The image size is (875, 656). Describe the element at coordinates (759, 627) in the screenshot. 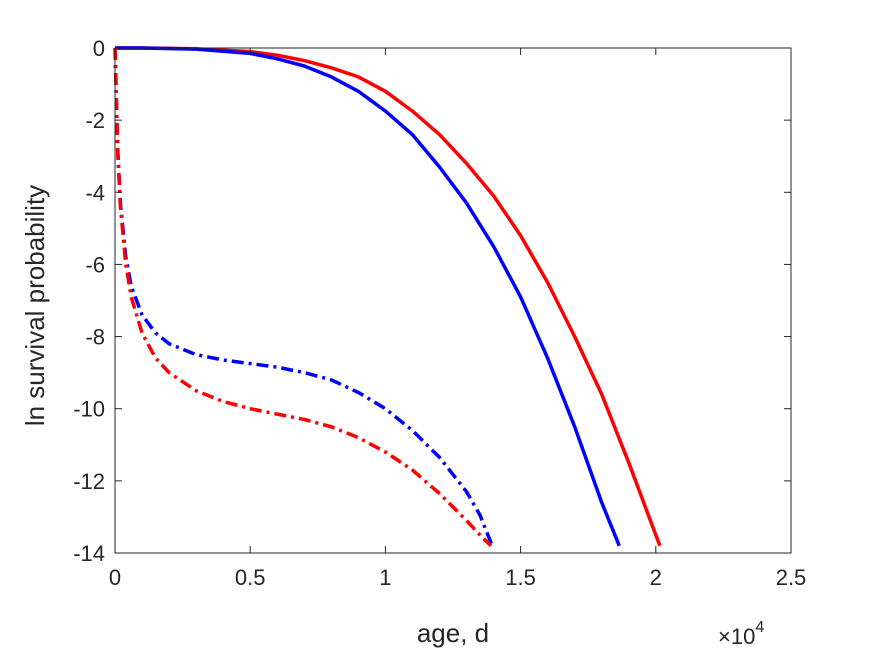

I see `x-axis-exponent-power: 4` at that location.